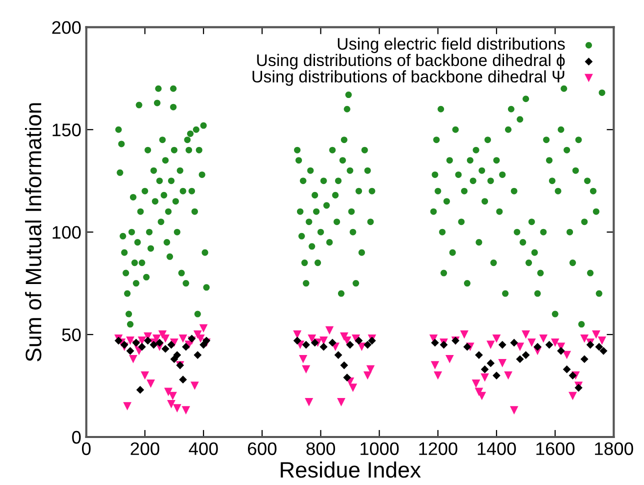 The height and width of the screenshot is (485, 644). Describe the element at coordinates (145, 449) in the screenshot. I see `x-tick-label: 200` at that location.